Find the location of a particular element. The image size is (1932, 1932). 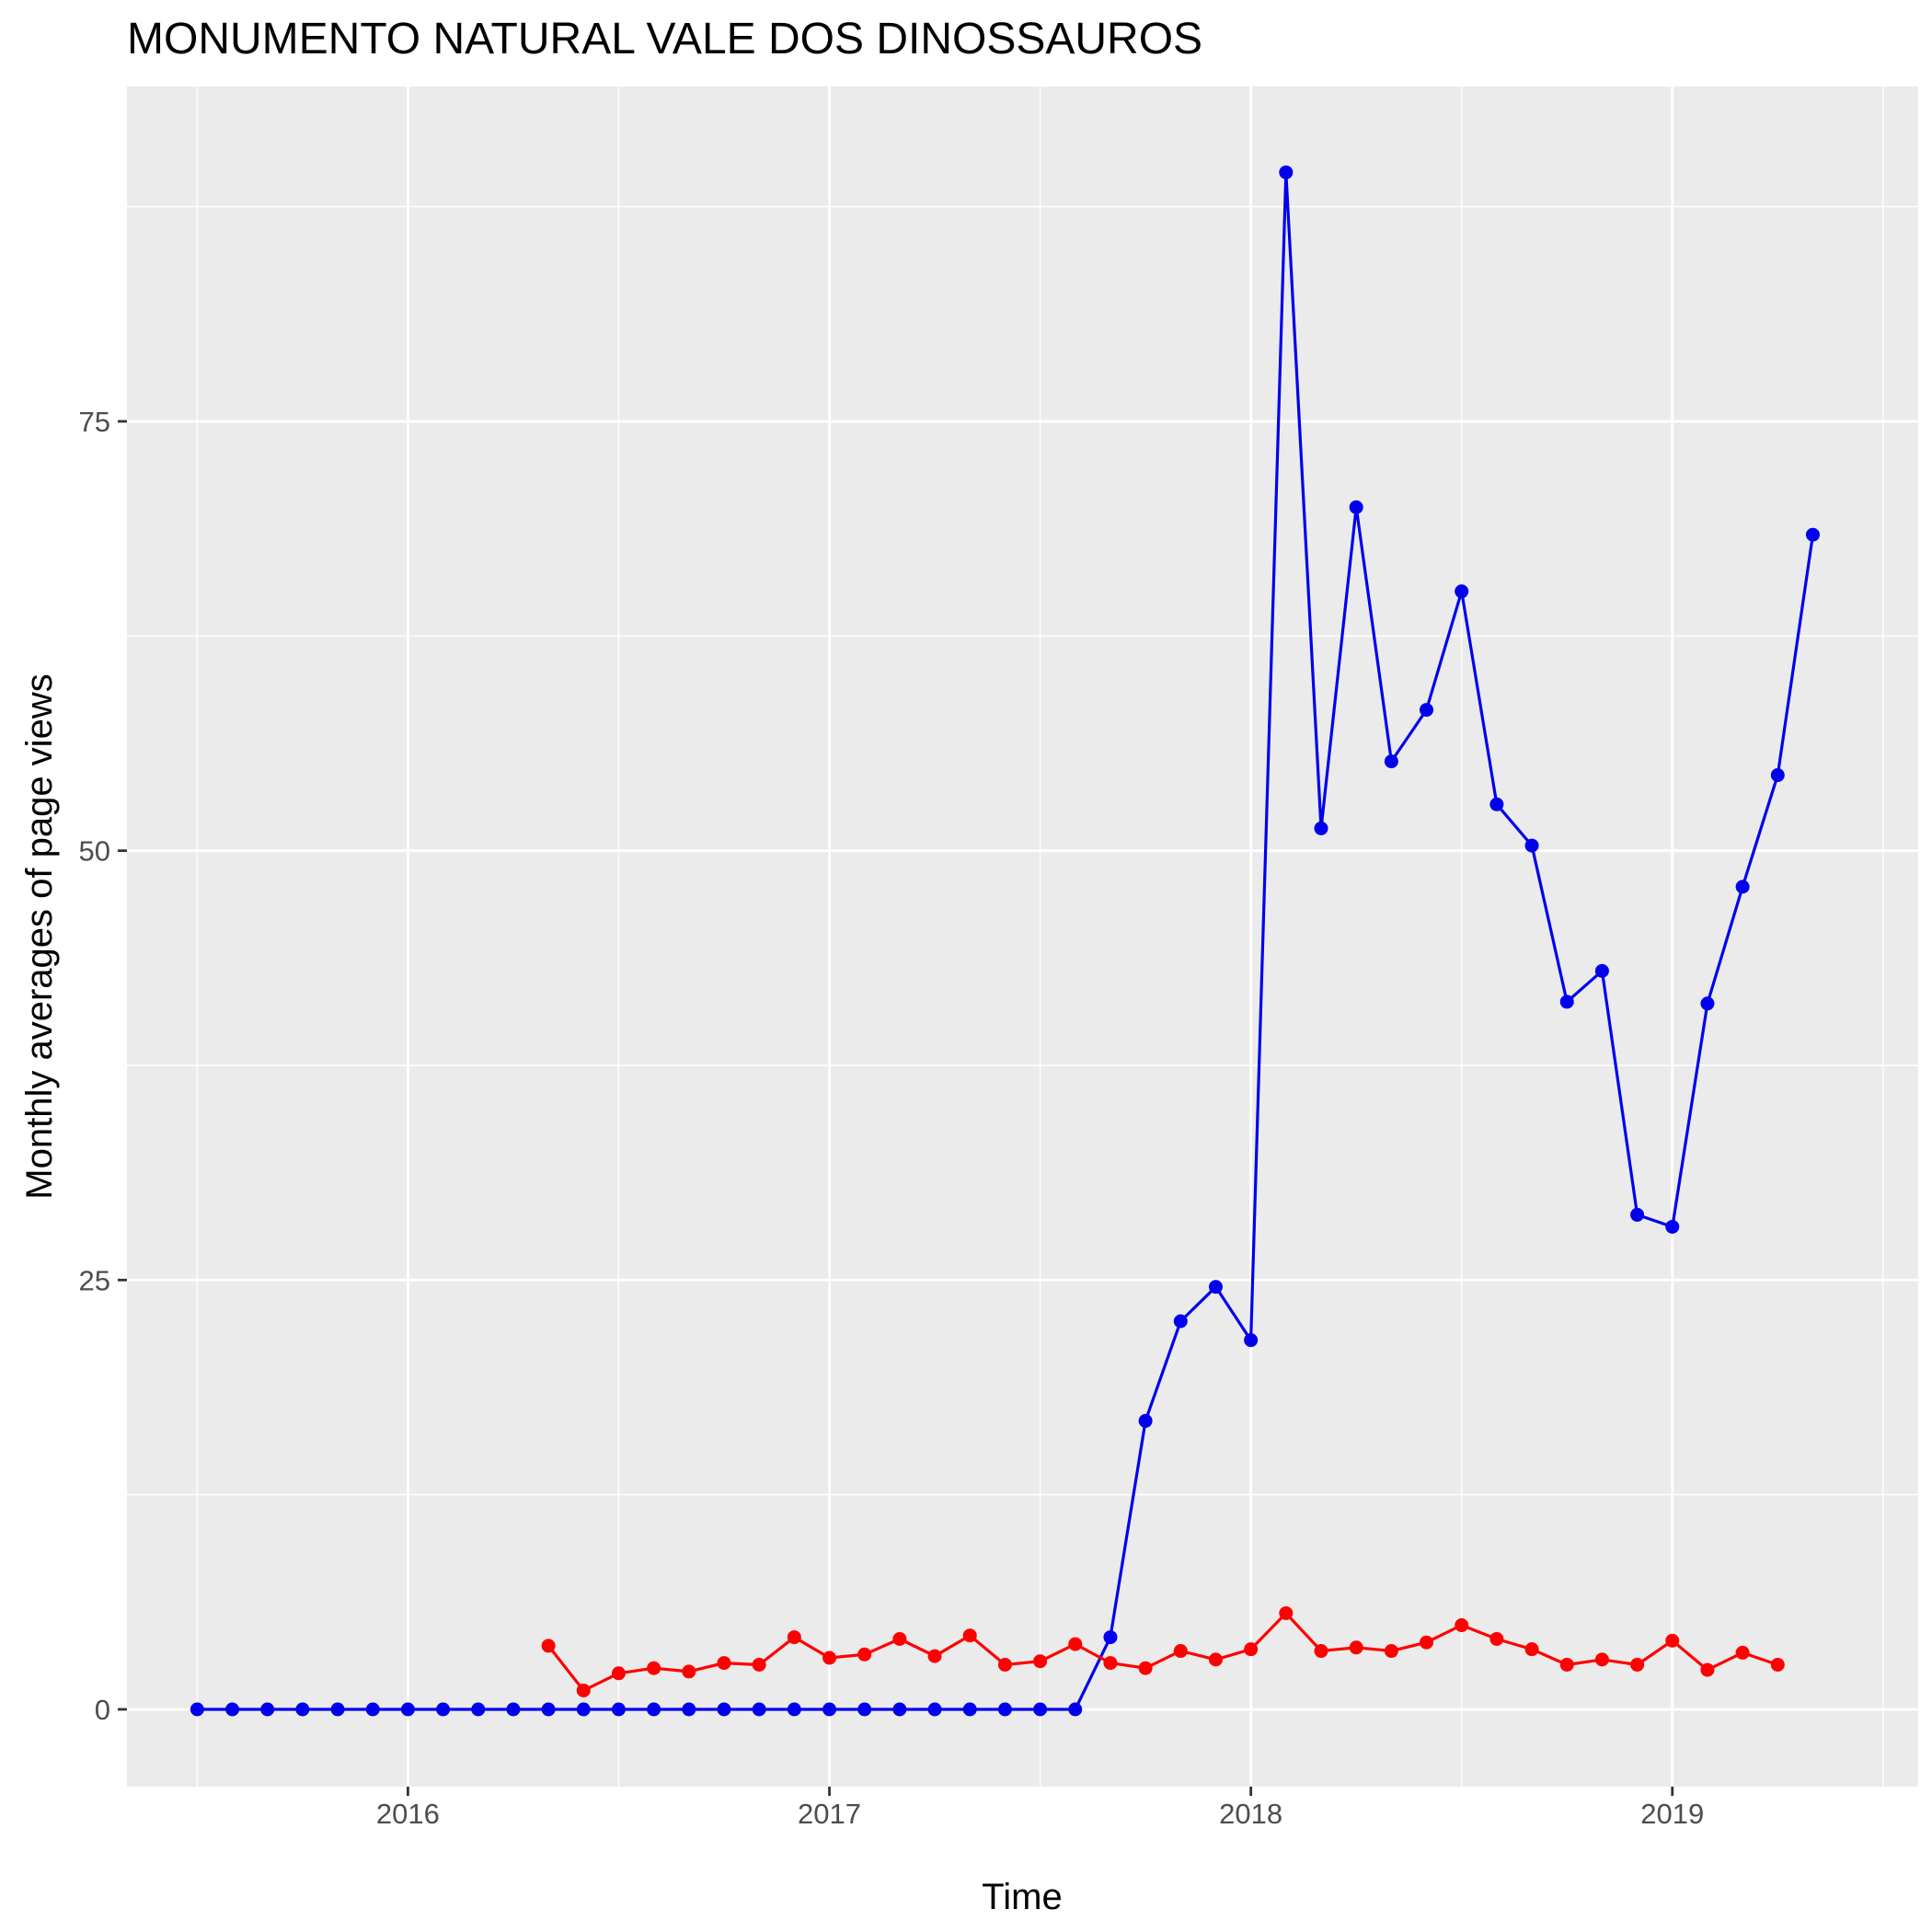

x-tick-label: 2016 is located at coordinates (408, 1814).